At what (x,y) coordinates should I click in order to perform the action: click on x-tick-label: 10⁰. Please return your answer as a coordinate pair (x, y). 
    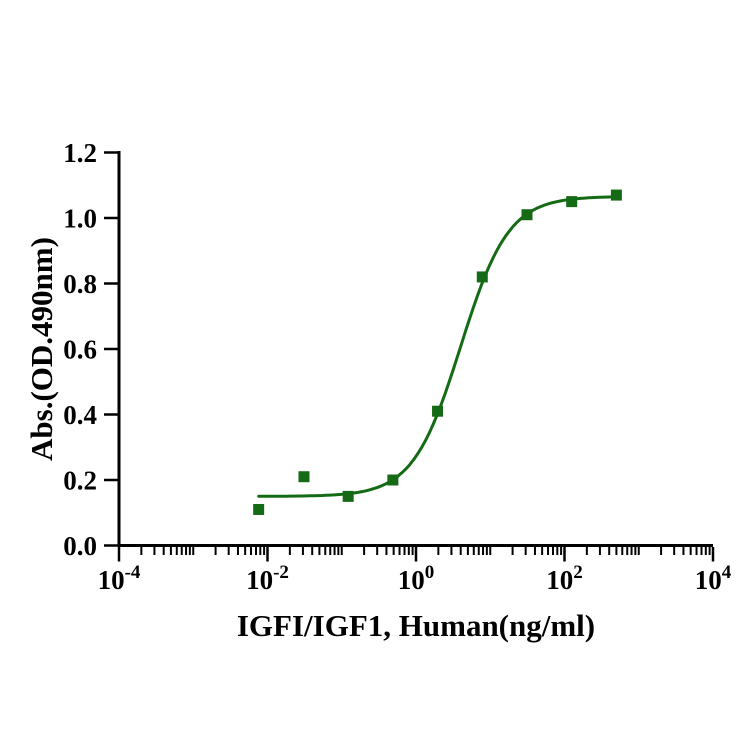
    Looking at the image, I should click on (416, 578).